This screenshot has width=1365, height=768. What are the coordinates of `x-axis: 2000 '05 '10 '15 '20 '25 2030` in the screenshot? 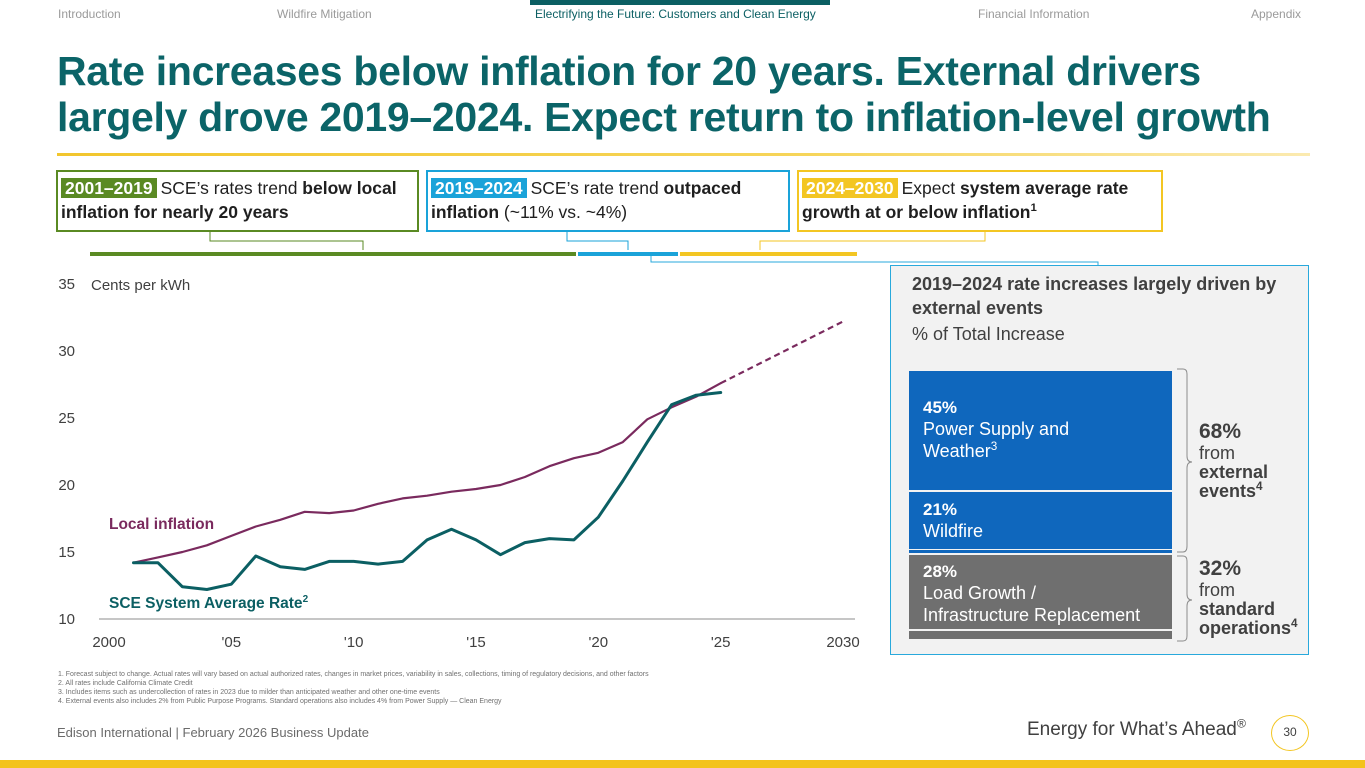 It's located at (476, 634).